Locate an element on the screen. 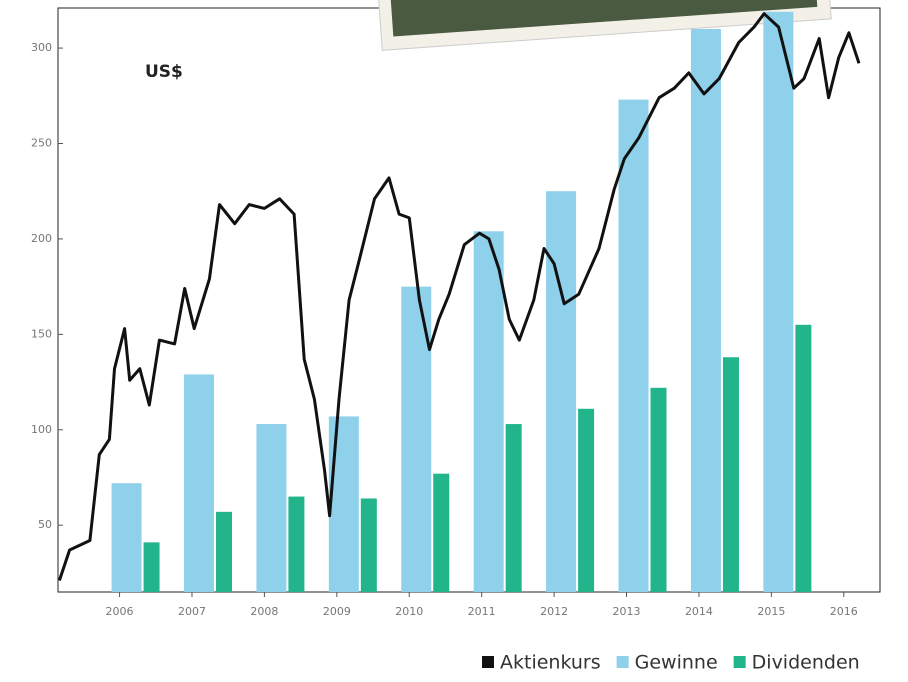 The image size is (908, 682). y-tick-label: 300 is located at coordinates (41, 47).